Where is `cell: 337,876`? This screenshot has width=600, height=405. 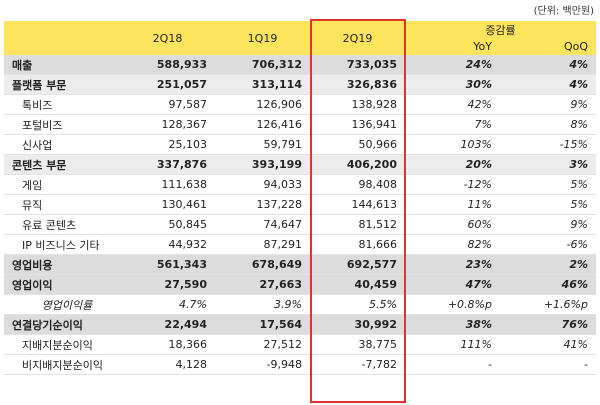
cell: 337,876 is located at coordinates (167, 164).